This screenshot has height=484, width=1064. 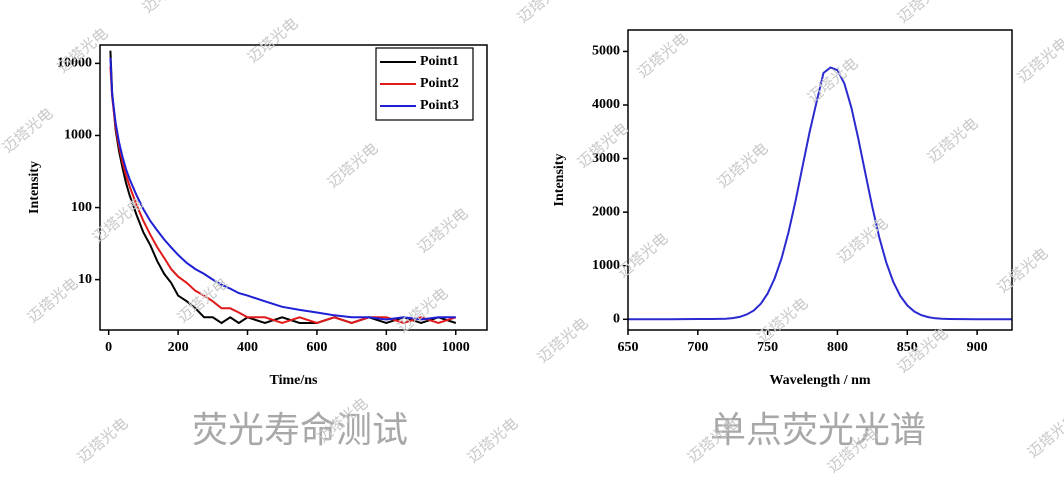 I want to click on x-tick-label: 400, so click(x=247, y=347).